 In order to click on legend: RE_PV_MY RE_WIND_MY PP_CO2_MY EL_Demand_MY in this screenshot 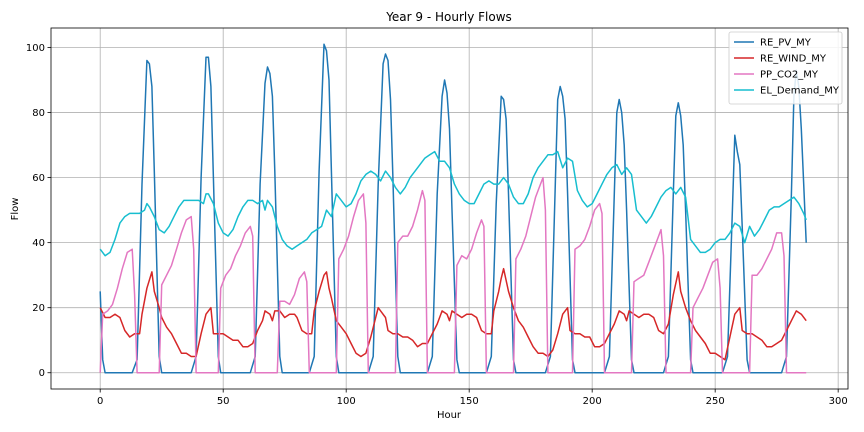, I will do `click(785, 68)`.